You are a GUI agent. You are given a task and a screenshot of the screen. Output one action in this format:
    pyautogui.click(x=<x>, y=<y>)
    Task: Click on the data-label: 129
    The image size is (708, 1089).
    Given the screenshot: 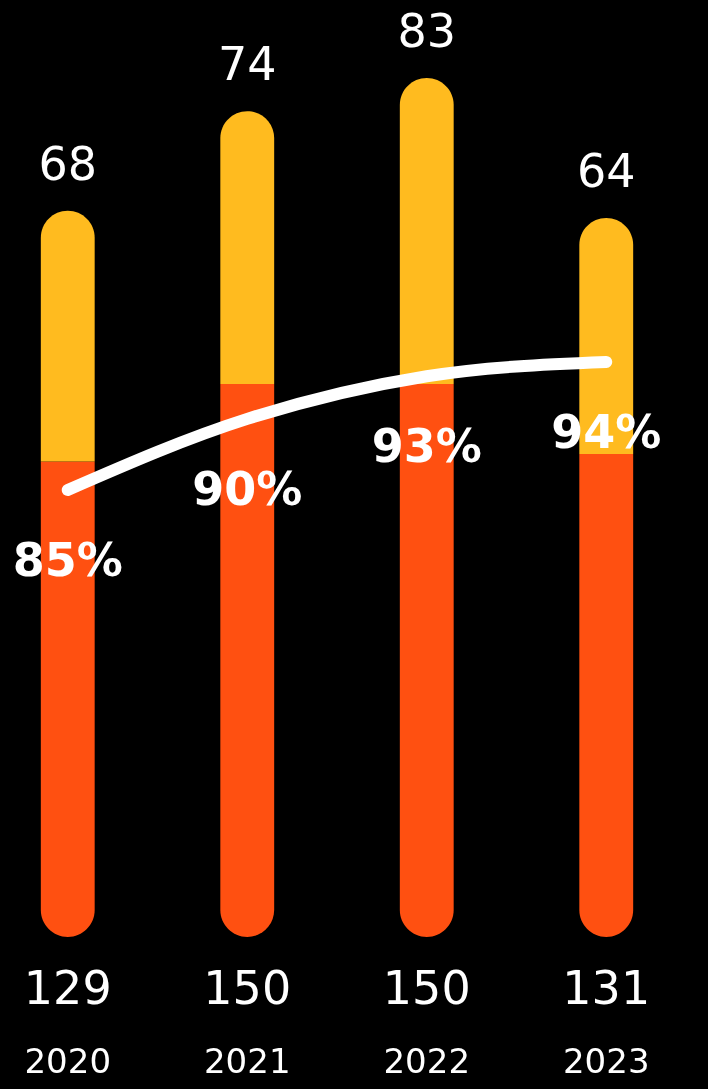 What is the action you would take?
    pyautogui.click(x=67, y=988)
    